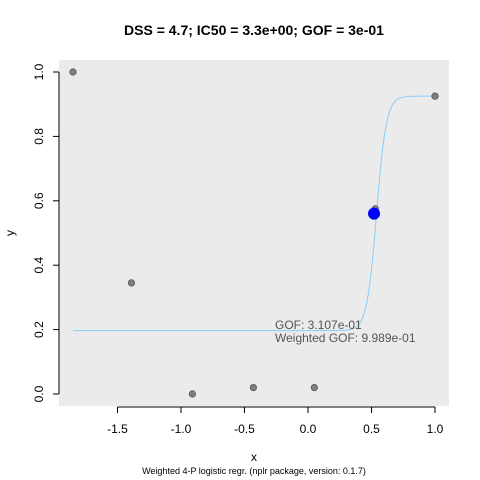 Image resolution: width=480 pixels, height=480 pixels. I want to click on gof-annotation: GOF: 3.107e-01, so click(318, 325).